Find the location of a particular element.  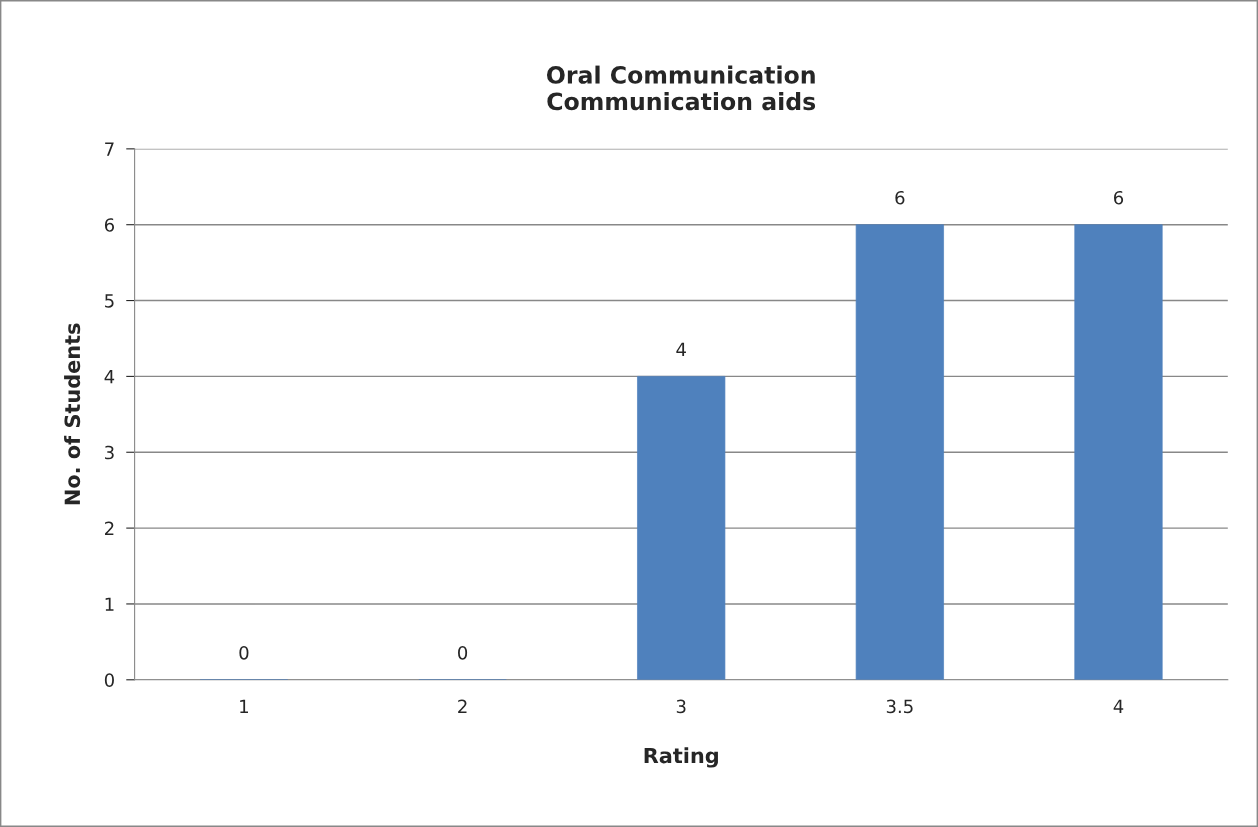

chart-title: Oral Communication Communication aids is located at coordinates (681, 88).